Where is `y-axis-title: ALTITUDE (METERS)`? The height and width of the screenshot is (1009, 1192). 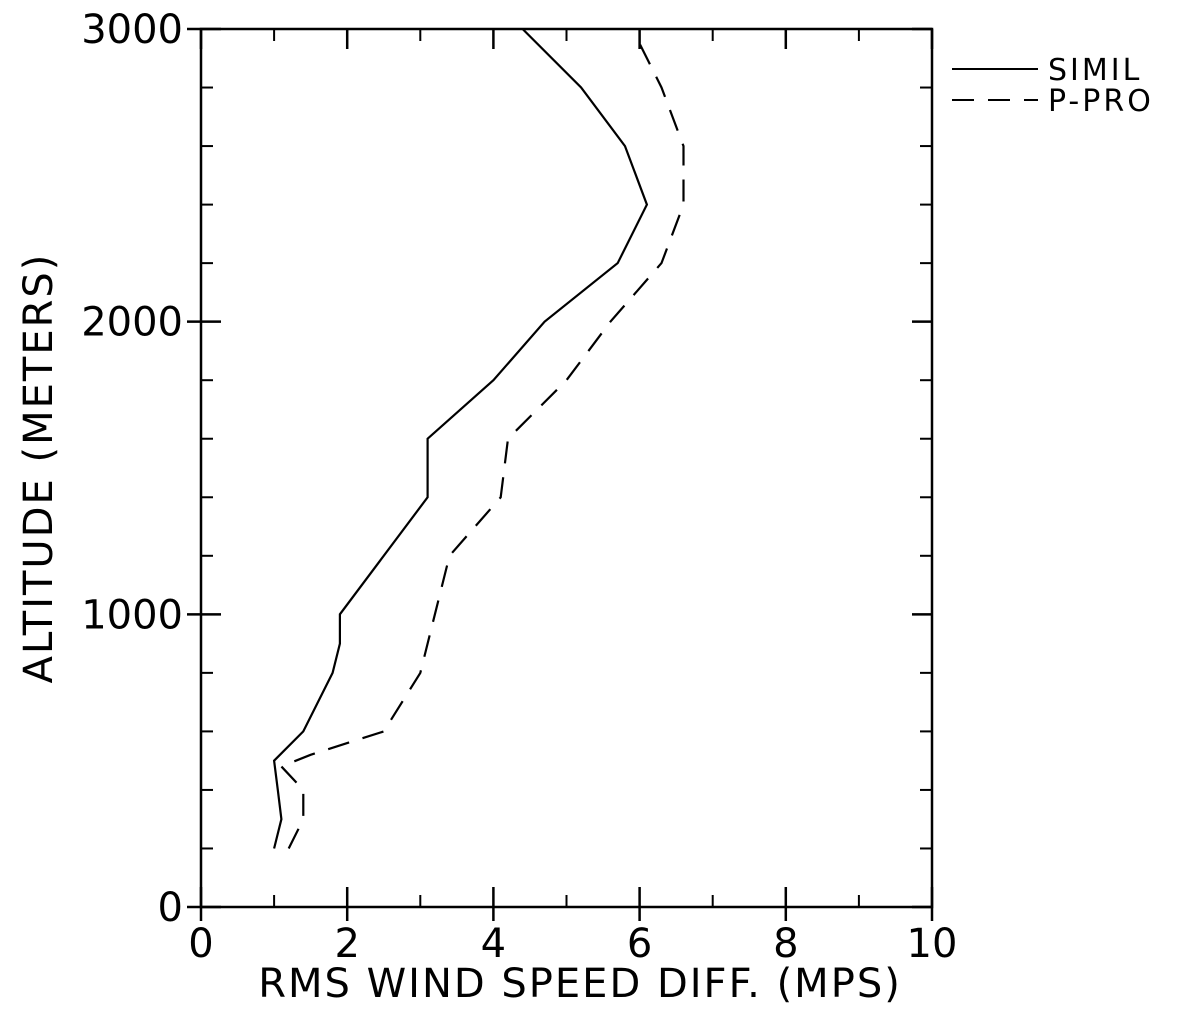 y-axis-title: ALTITUDE (METERS) is located at coordinates (39, 468).